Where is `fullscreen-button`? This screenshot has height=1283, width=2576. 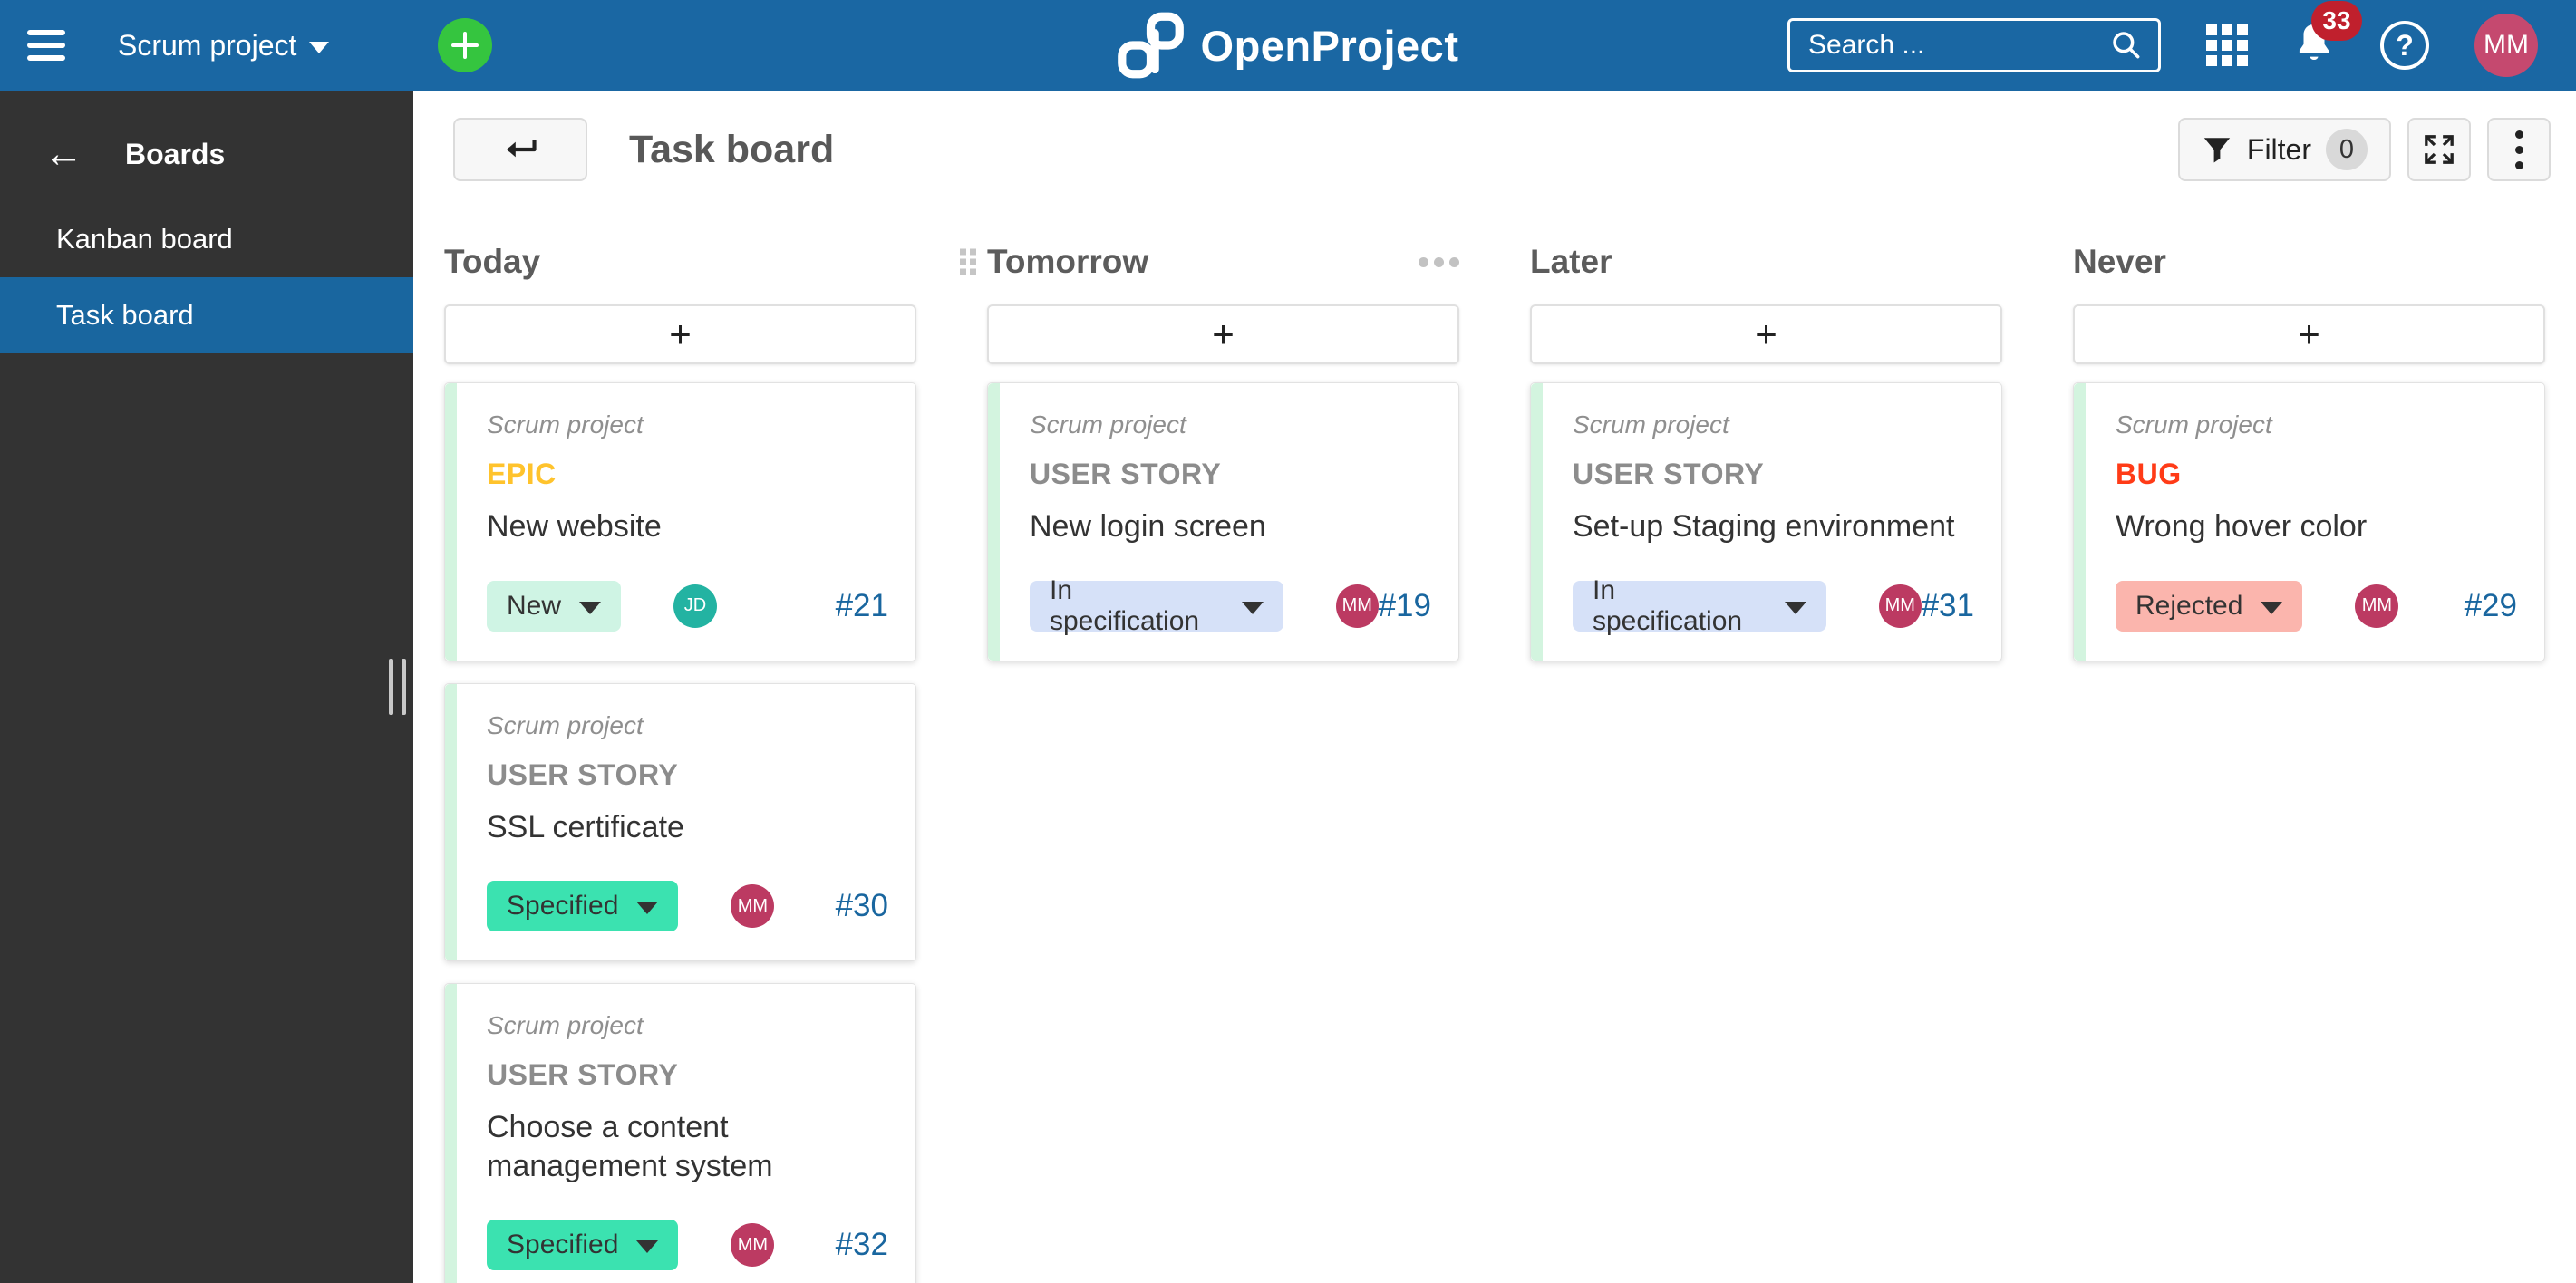
fullscreen-button is located at coordinates (2439, 149).